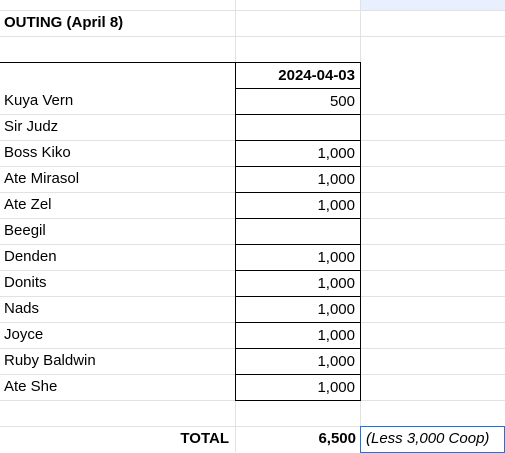 This screenshot has height=453, width=505. Describe the element at coordinates (37, 152) in the screenshot. I see `name-cell: Boss Kiko` at that location.